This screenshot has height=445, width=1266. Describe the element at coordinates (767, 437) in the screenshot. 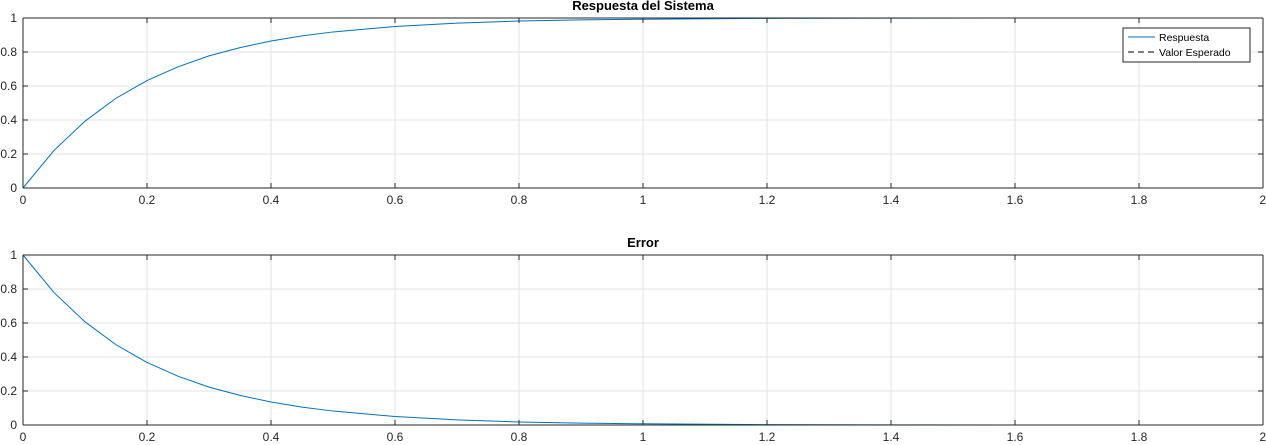

I see `error-x-tick-label: 1.2` at that location.